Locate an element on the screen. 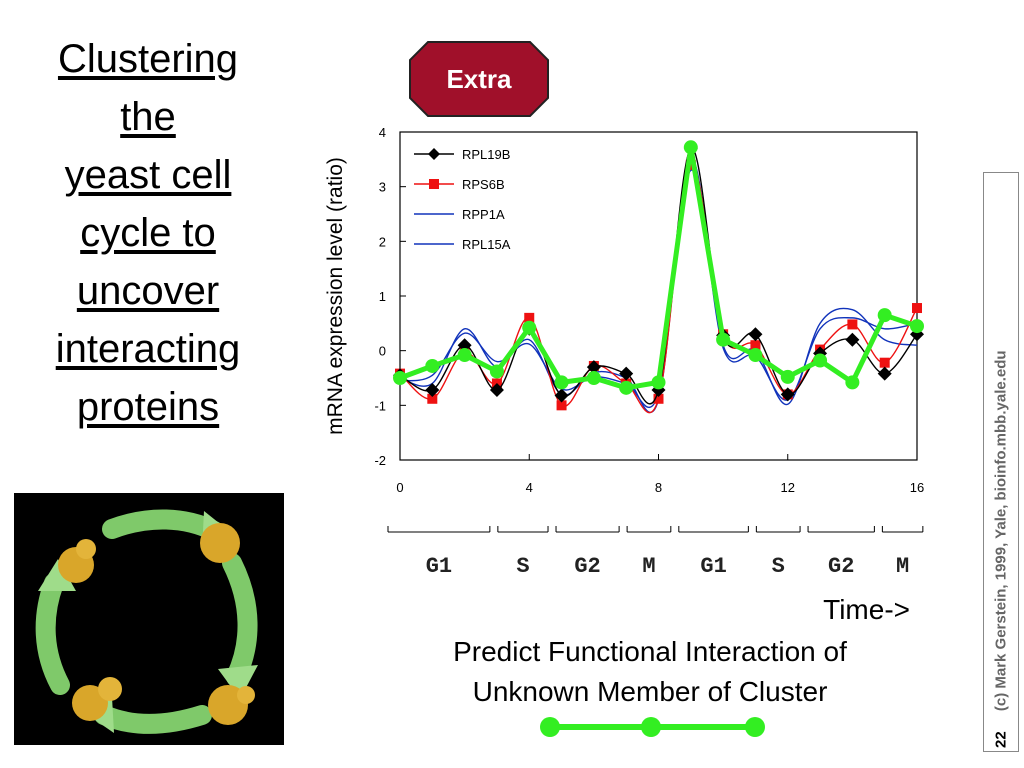  title-line: cycle to is located at coordinates (148, 233).